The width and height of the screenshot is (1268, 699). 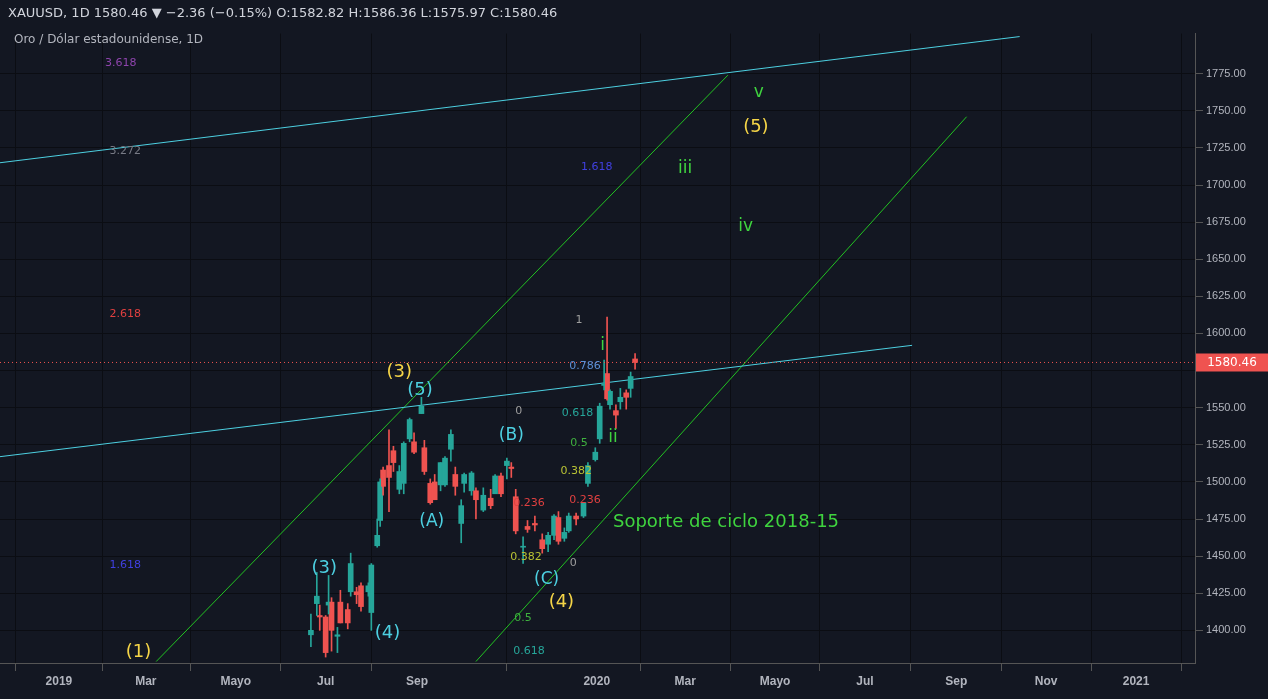 I want to click on annotation: v, so click(x=758, y=91).